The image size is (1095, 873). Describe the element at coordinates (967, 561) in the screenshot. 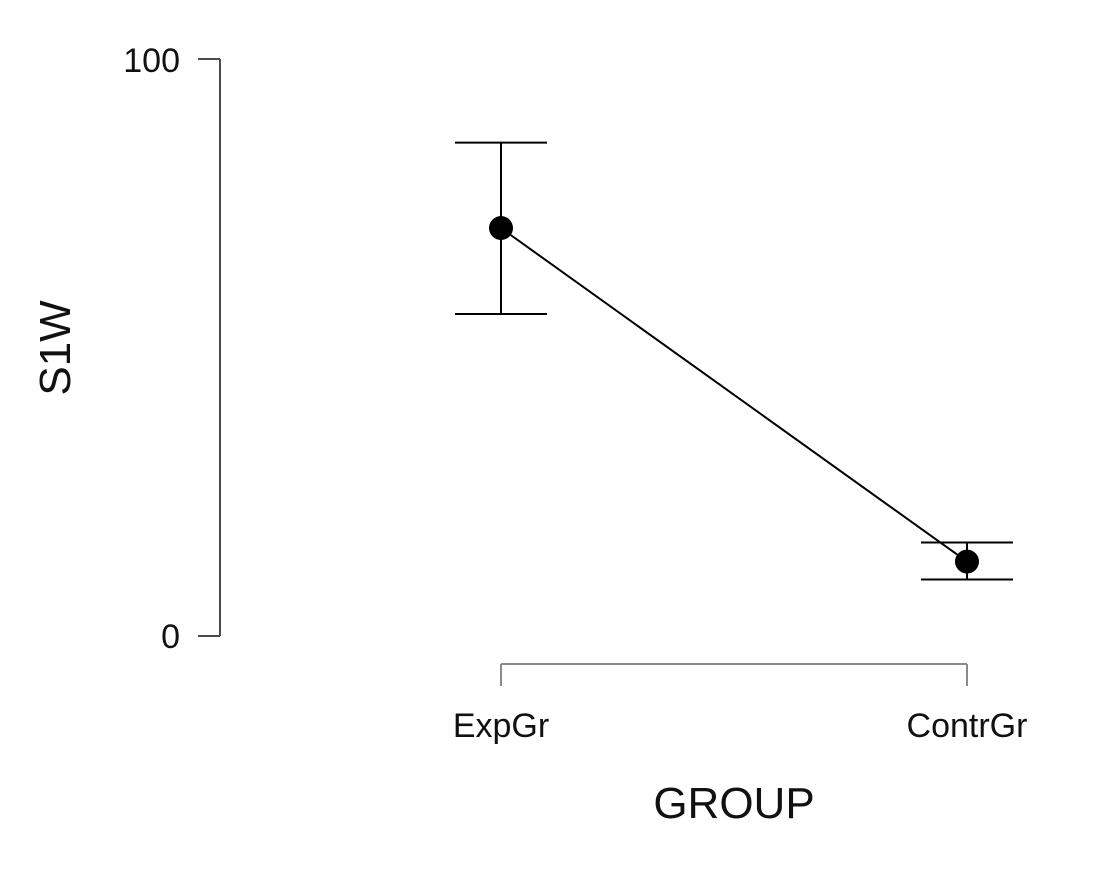

I see `data-point-contrgr` at that location.